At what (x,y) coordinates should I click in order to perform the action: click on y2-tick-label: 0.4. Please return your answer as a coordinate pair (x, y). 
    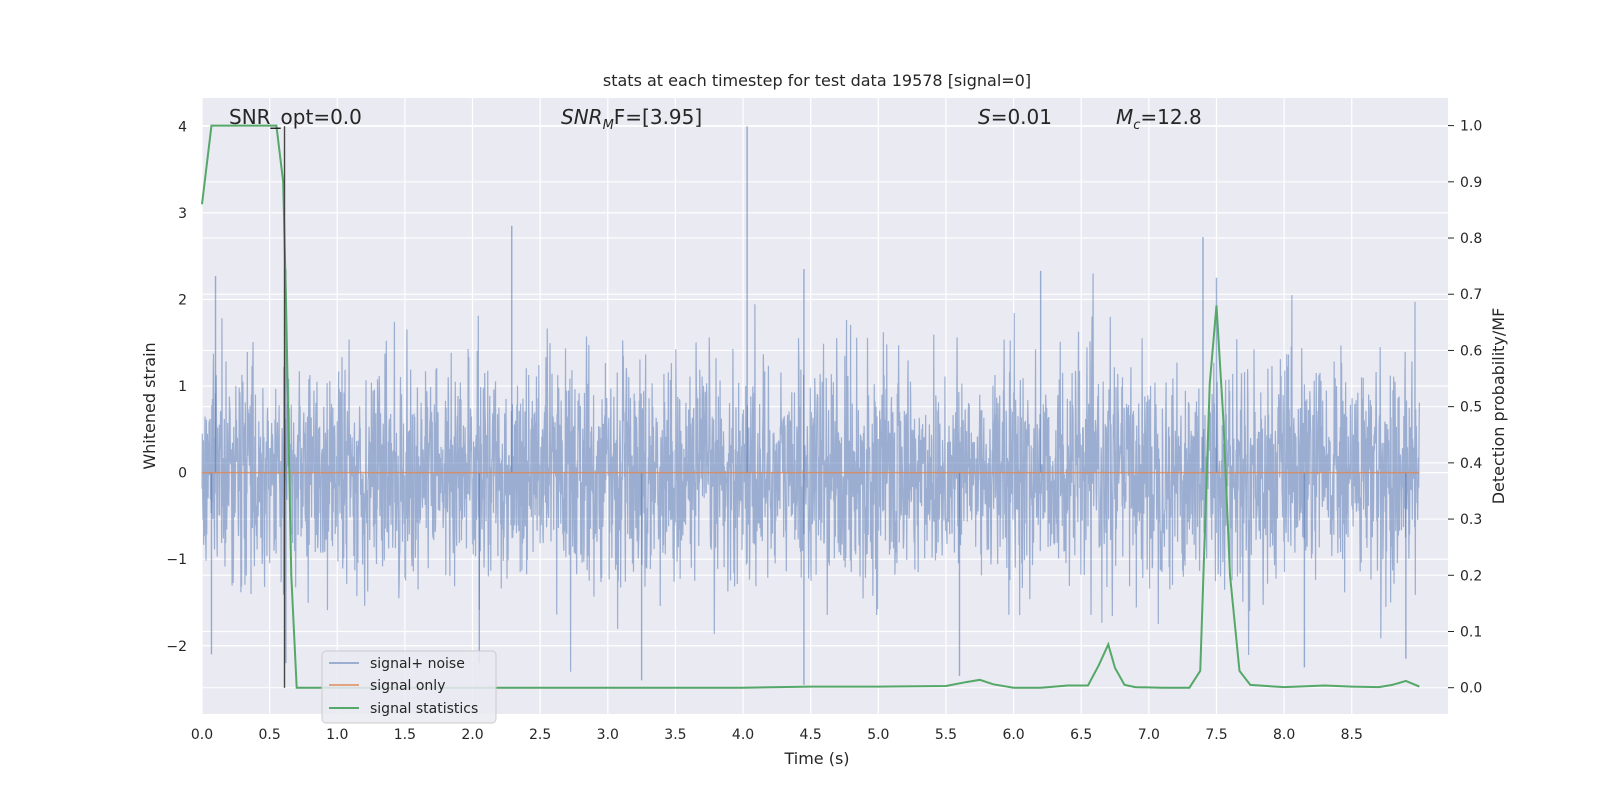
    Looking at the image, I should click on (1471, 464).